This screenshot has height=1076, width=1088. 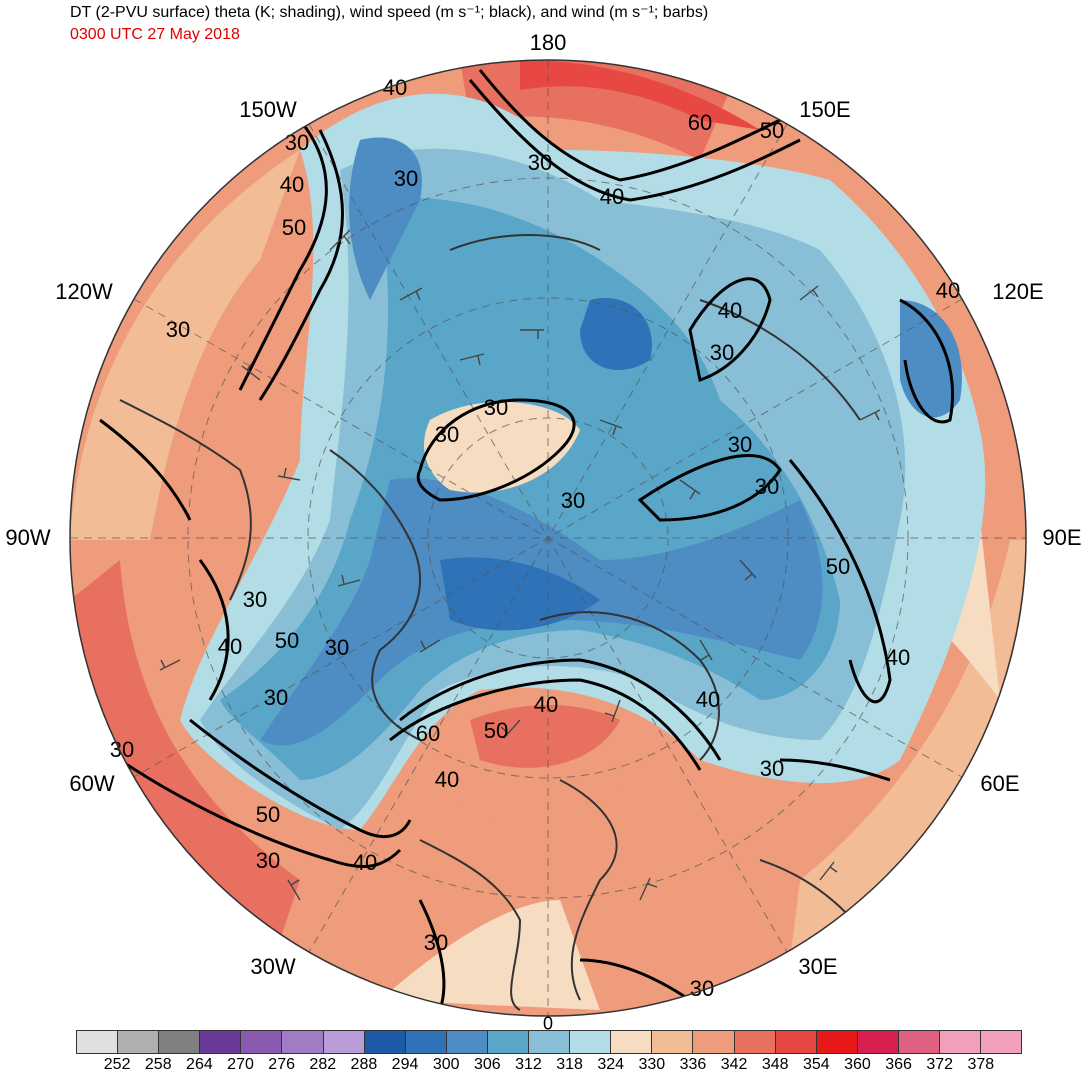 I want to click on colorbar-level-label: 282, so click(x=323, y=1064).